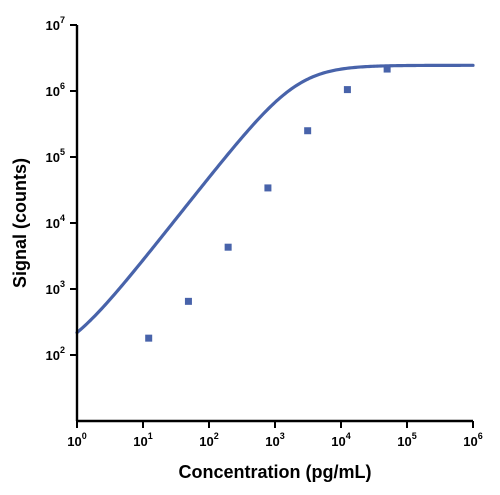  I want to click on y-tick-label-3: 10⁵, so click(55, 156).